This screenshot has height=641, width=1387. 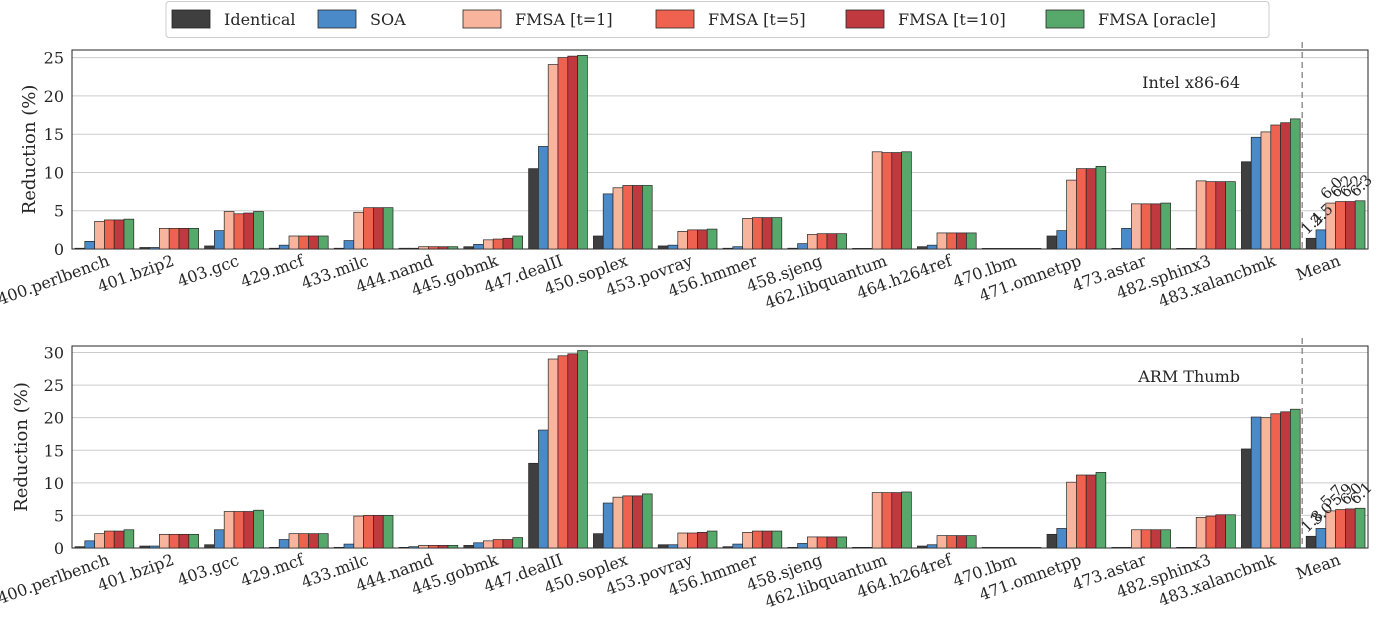 What do you see at coordinates (54, 96) in the screenshot?
I see `y-tick-label: 20` at bounding box center [54, 96].